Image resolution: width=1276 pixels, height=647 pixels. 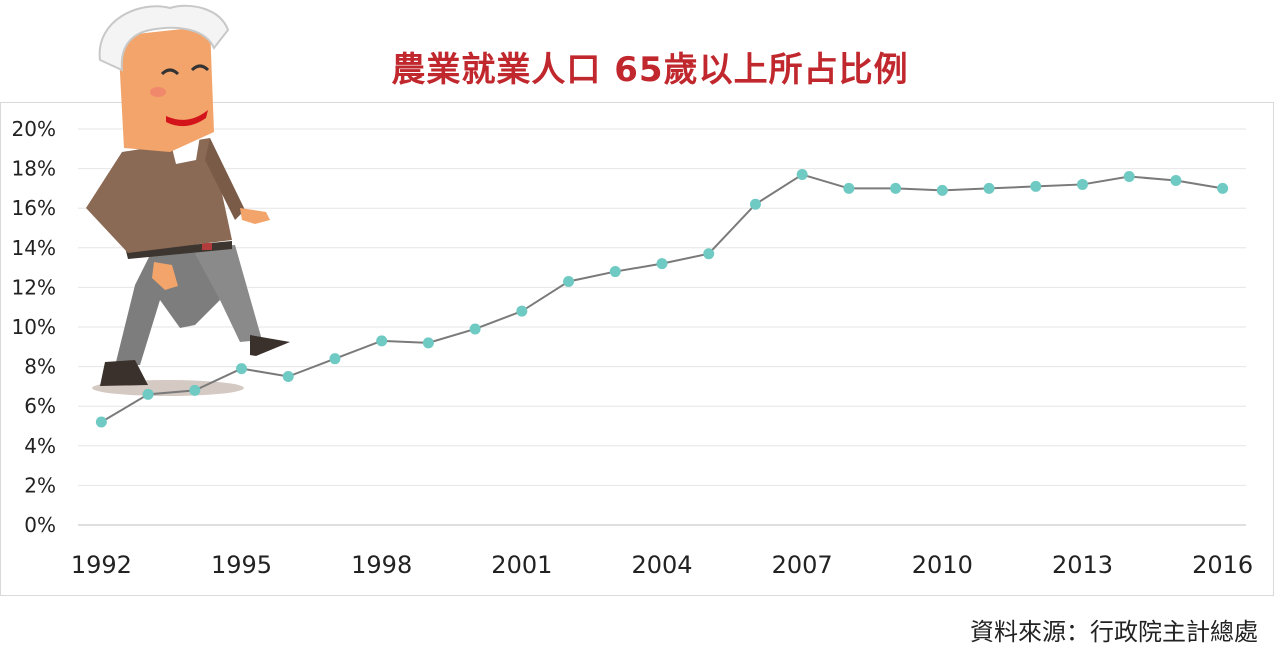 What do you see at coordinates (40, 367) in the screenshot?
I see `y-tick-label: 8%` at bounding box center [40, 367].